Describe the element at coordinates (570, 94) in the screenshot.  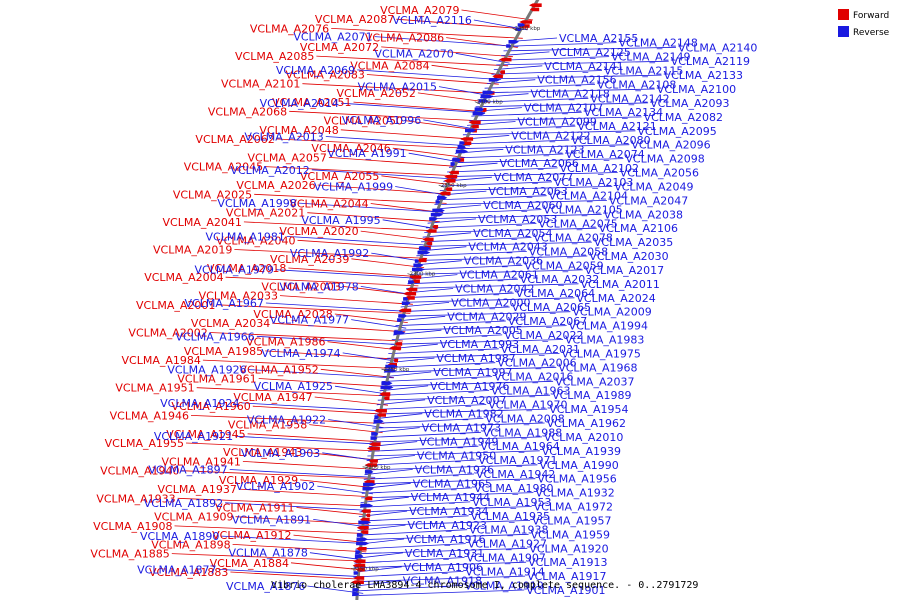
I see `gene-label: VCLMA_A2118` at that location.